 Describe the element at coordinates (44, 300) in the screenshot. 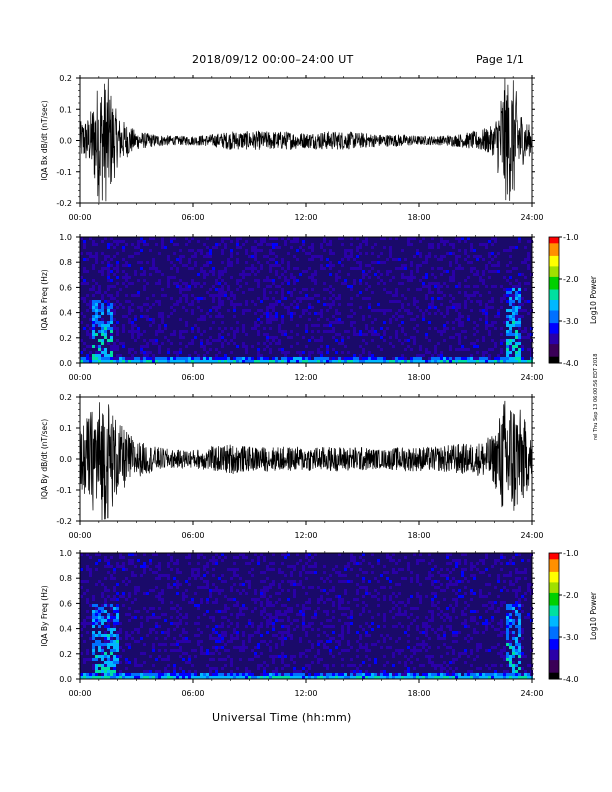

I see `y-axis-label: IQA Bx Freq (Hz)` at that location.